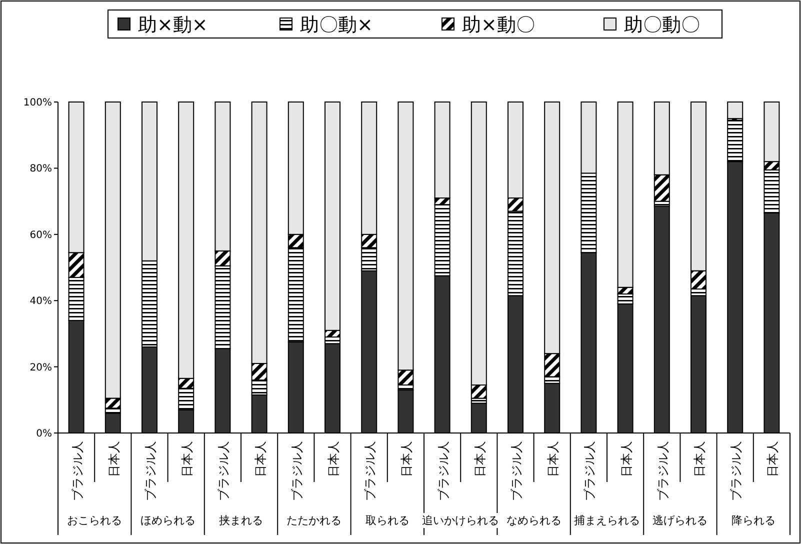 This screenshot has width=801, height=544. Describe the element at coordinates (336, 25) in the screenshot. I see `legend-label: 助〇動×` at that location.